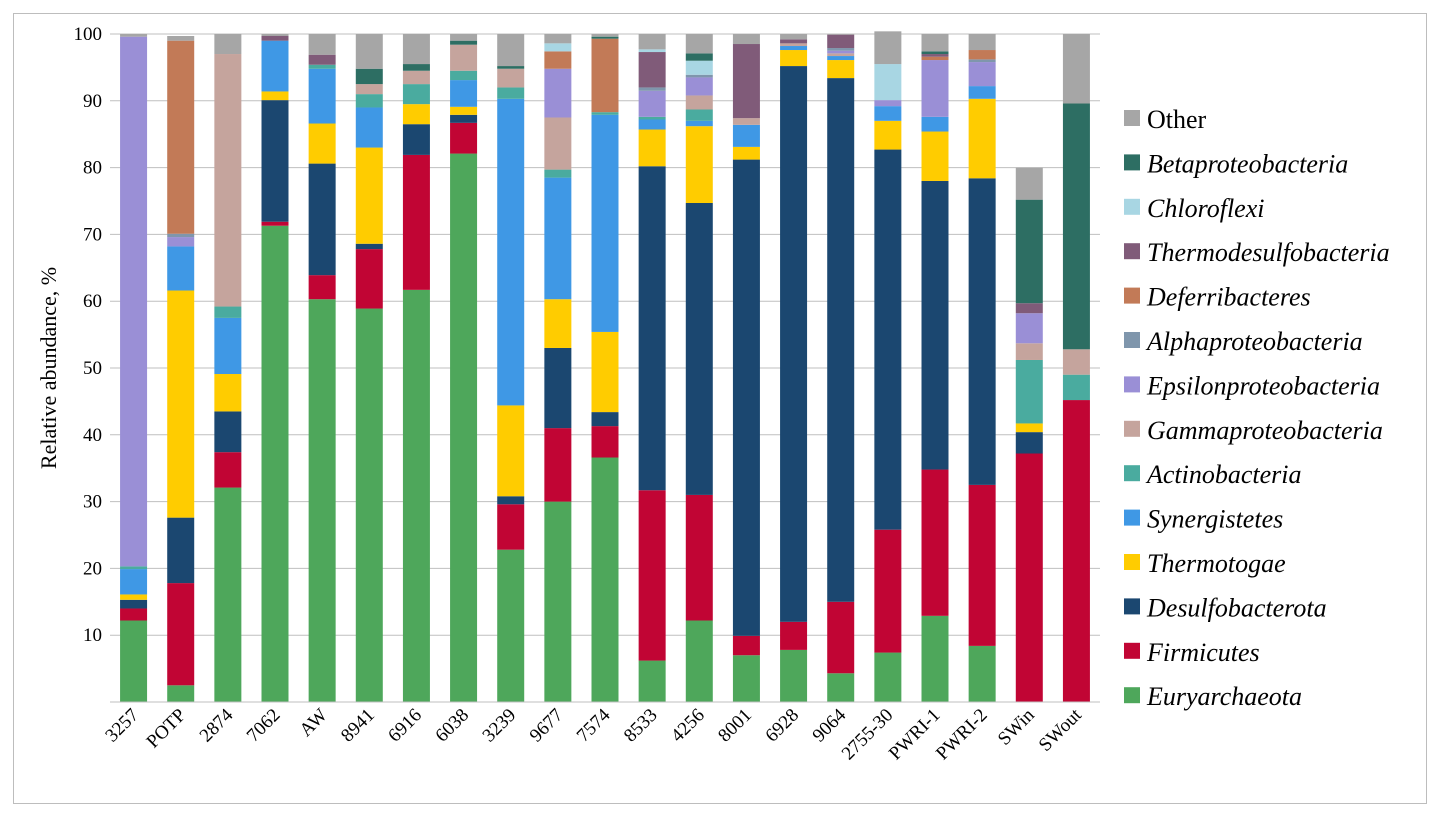 The height and width of the screenshot is (817, 1442). Describe the element at coordinates (92, 368) in the screenshot. I see `y-tick-label: 50` at that location.